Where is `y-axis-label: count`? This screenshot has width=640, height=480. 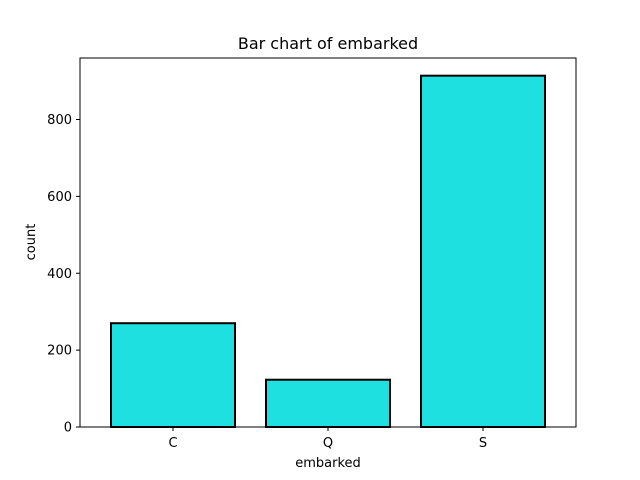
y-axis-label: count is located at coordinates (31, 242).